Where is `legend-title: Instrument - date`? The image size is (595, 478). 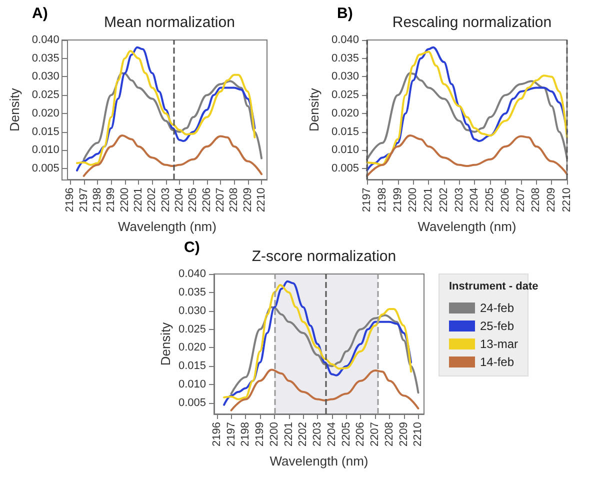 legend-title: Instrument - date is located at coordinates (493, 286).